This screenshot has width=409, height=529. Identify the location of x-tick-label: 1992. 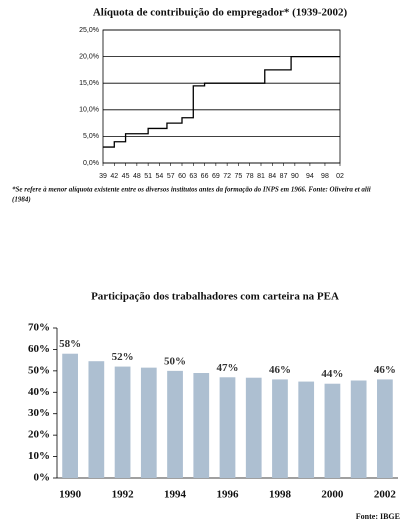
(123, 495).